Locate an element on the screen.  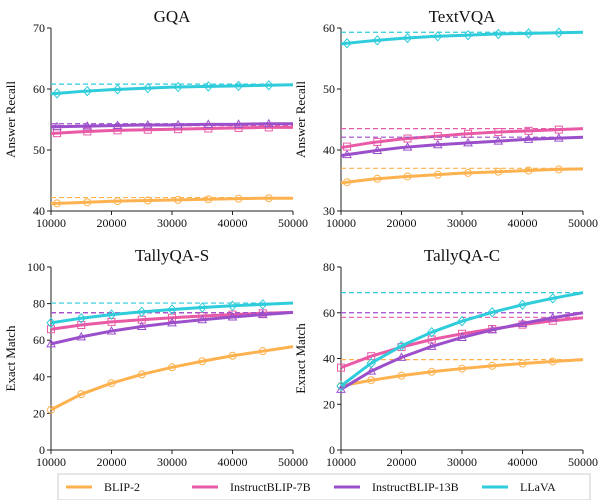
subplot-title: GQA is located at coordinates (173, 16).